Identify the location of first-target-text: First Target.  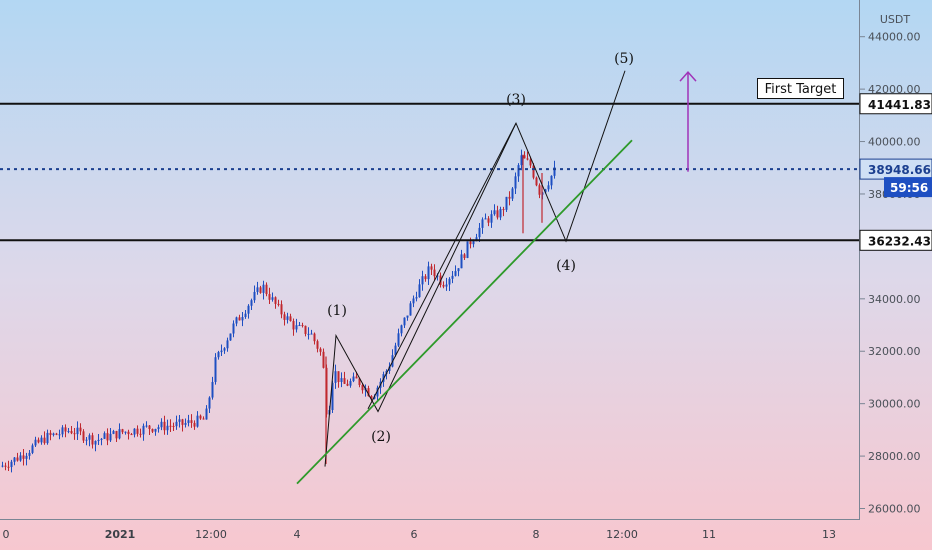
(801, 89).